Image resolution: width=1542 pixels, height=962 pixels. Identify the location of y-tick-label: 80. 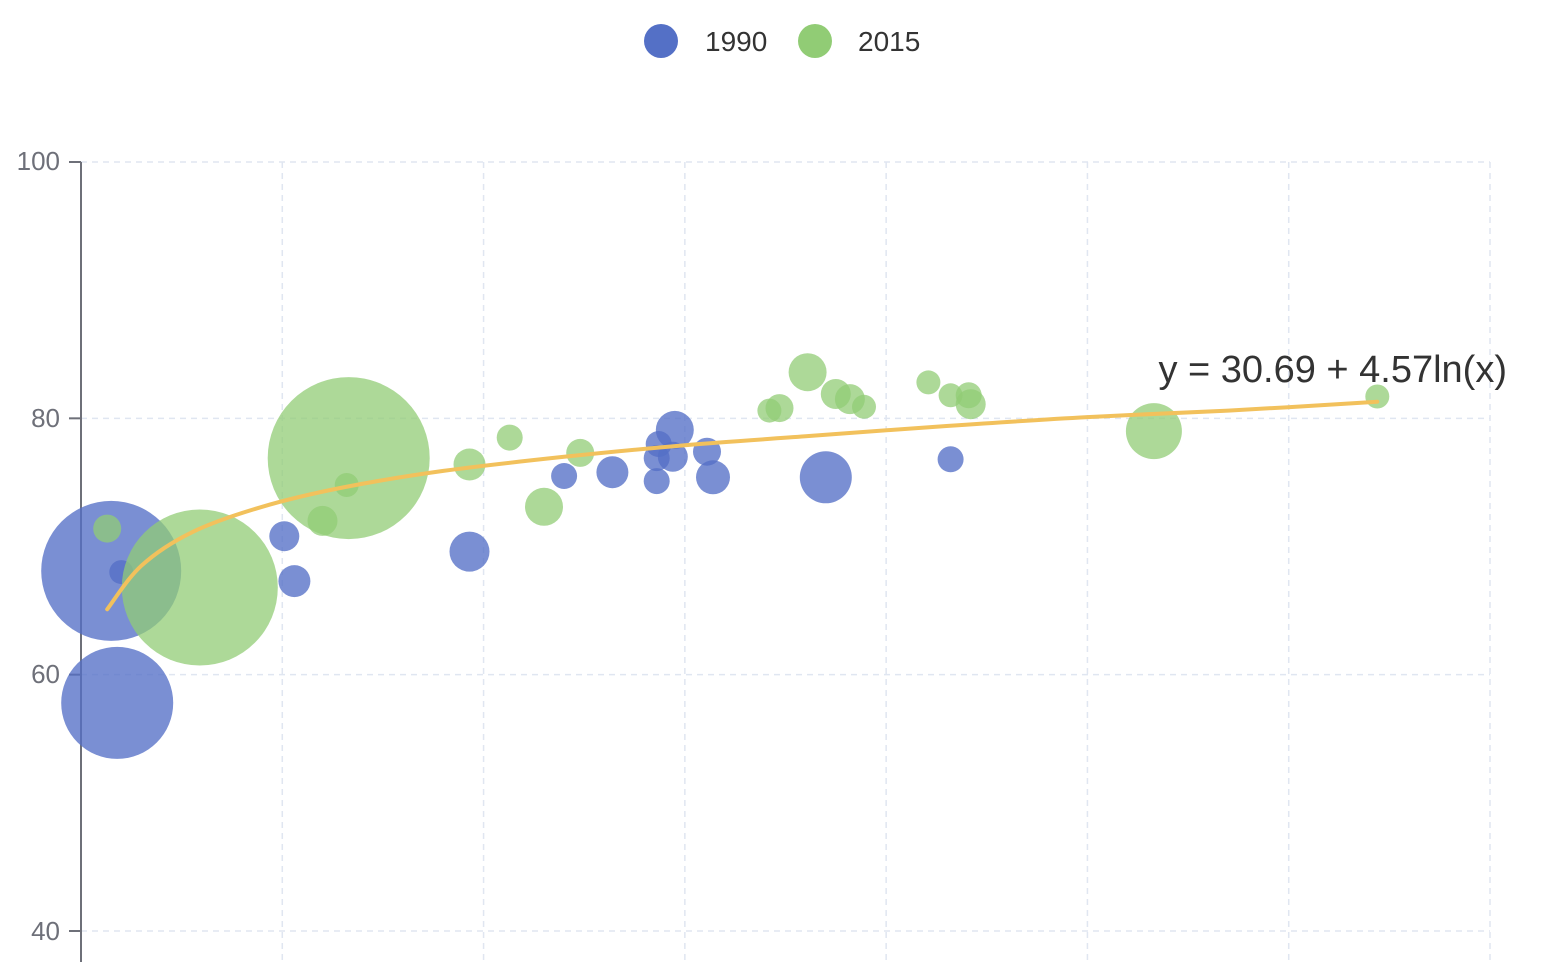
(45, 418).